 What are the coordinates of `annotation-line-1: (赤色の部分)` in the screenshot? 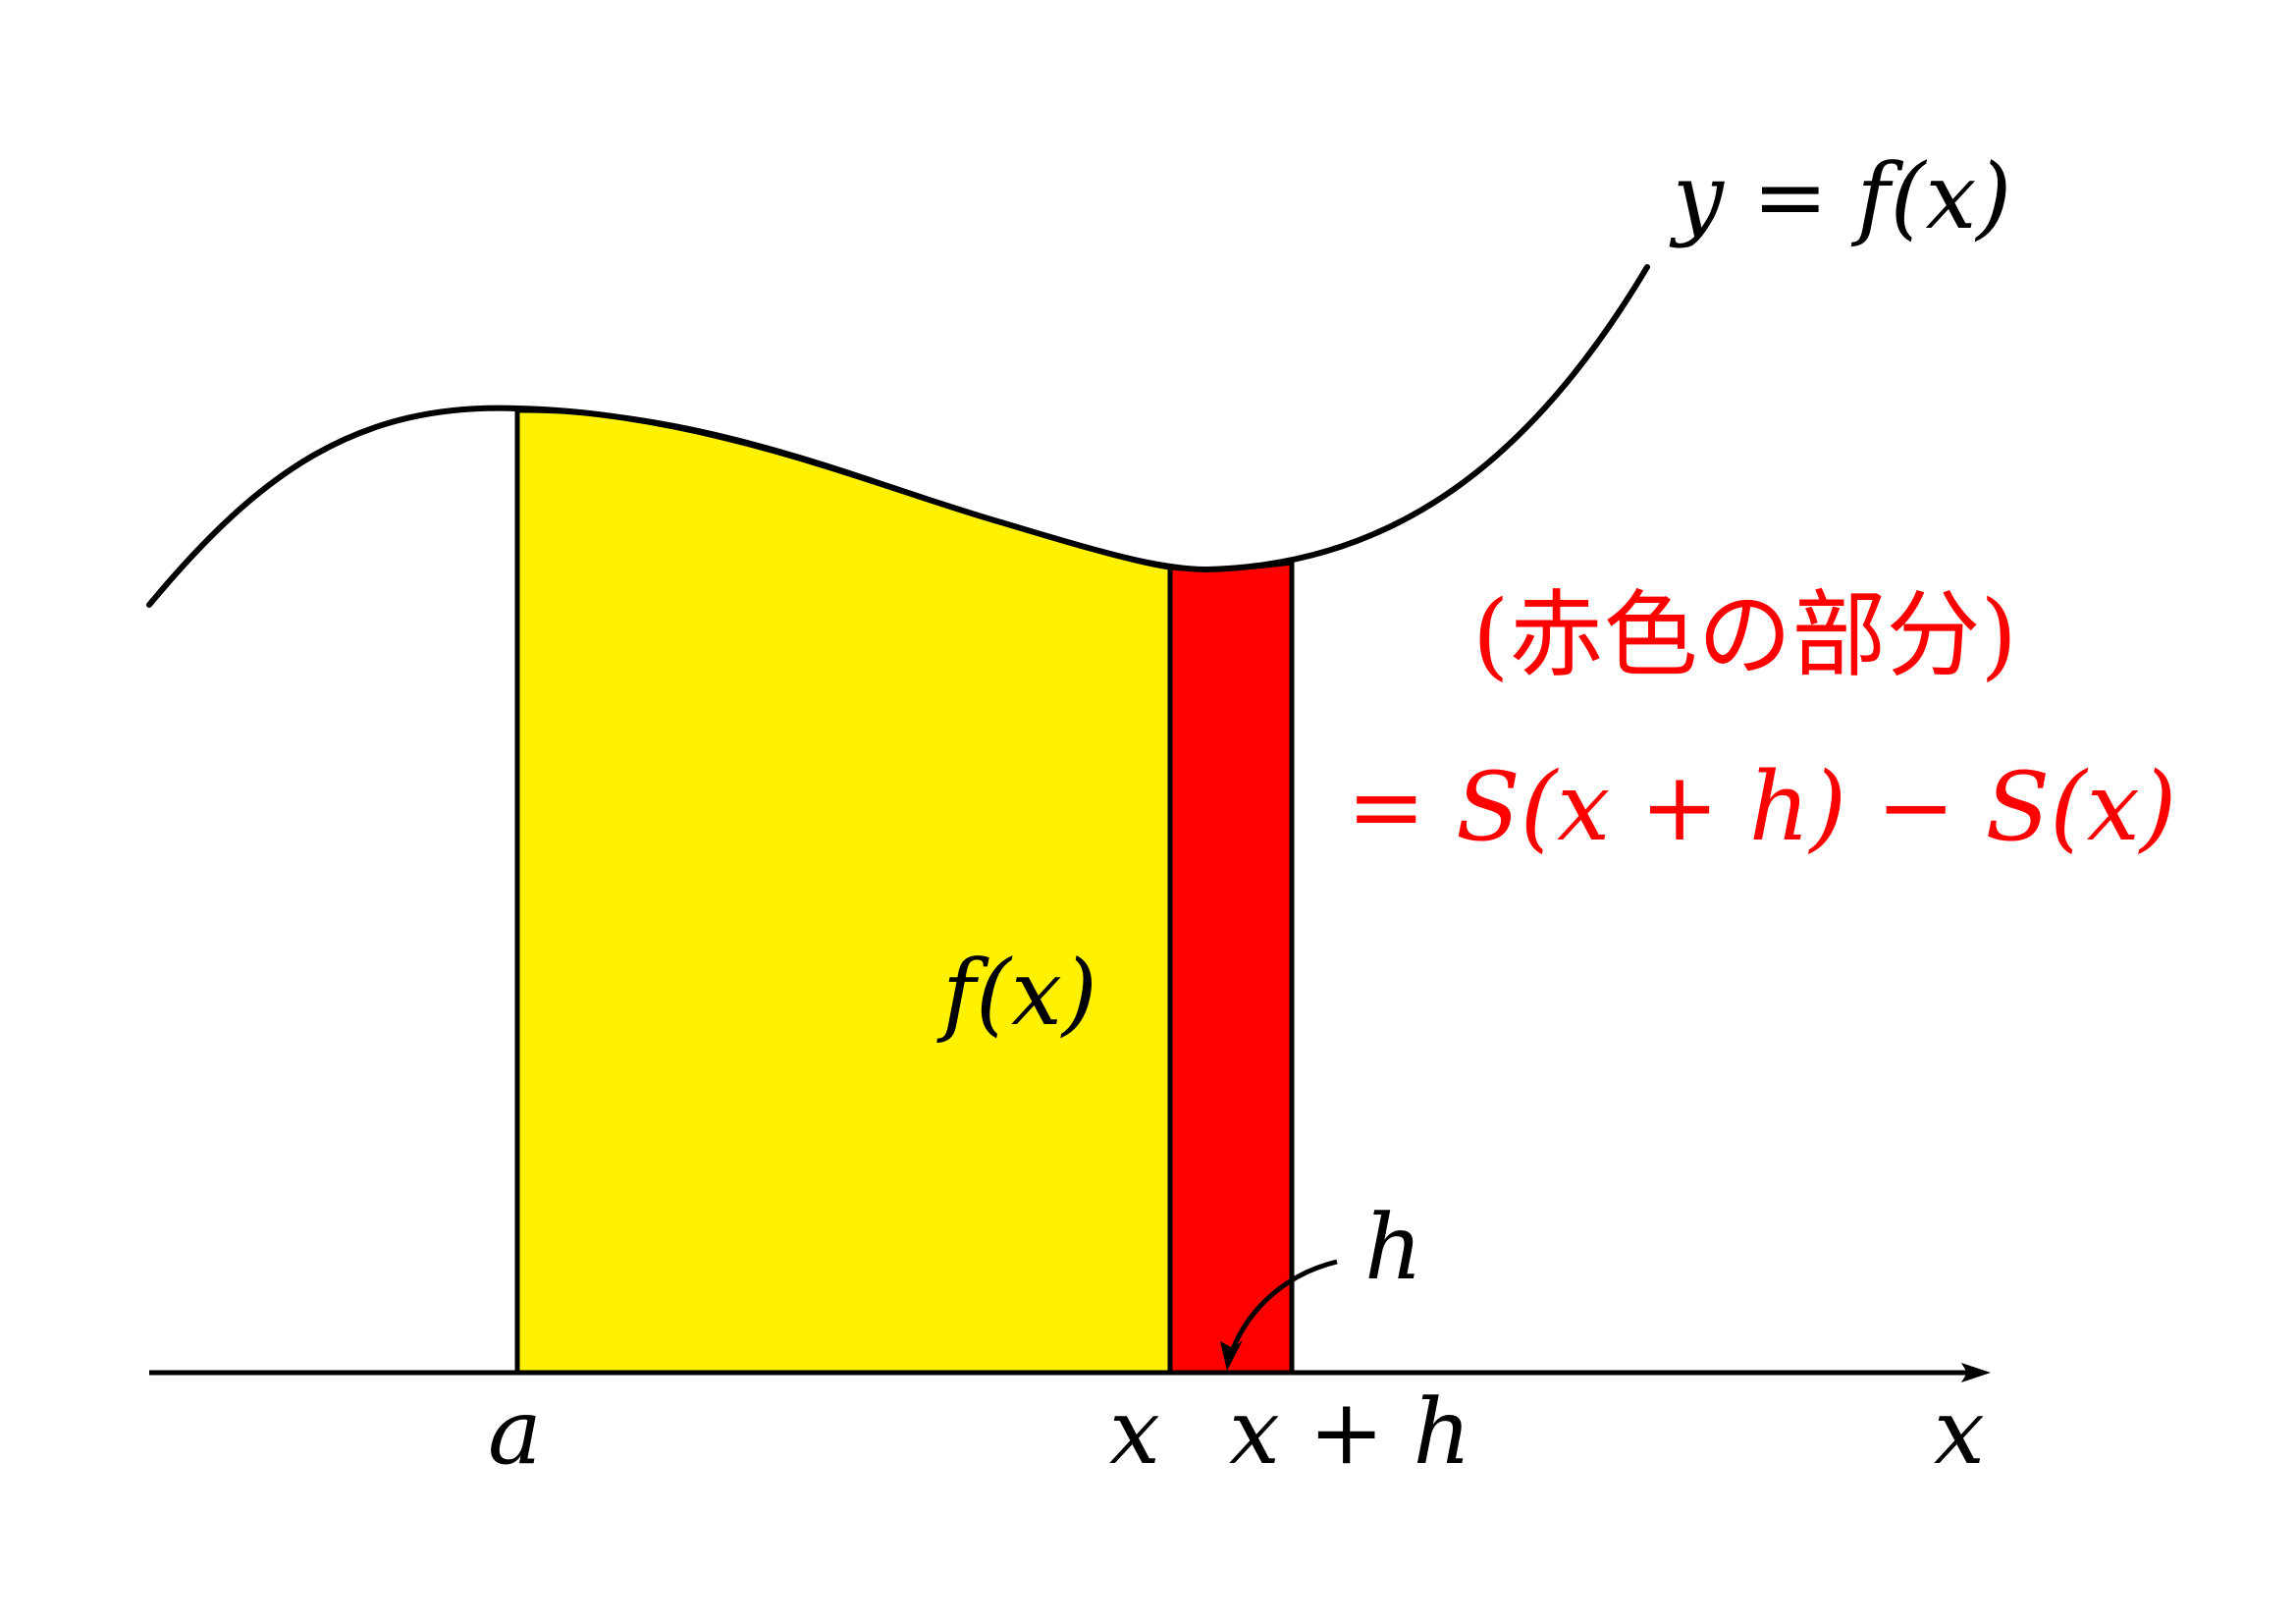 It's located at (1744, 635).